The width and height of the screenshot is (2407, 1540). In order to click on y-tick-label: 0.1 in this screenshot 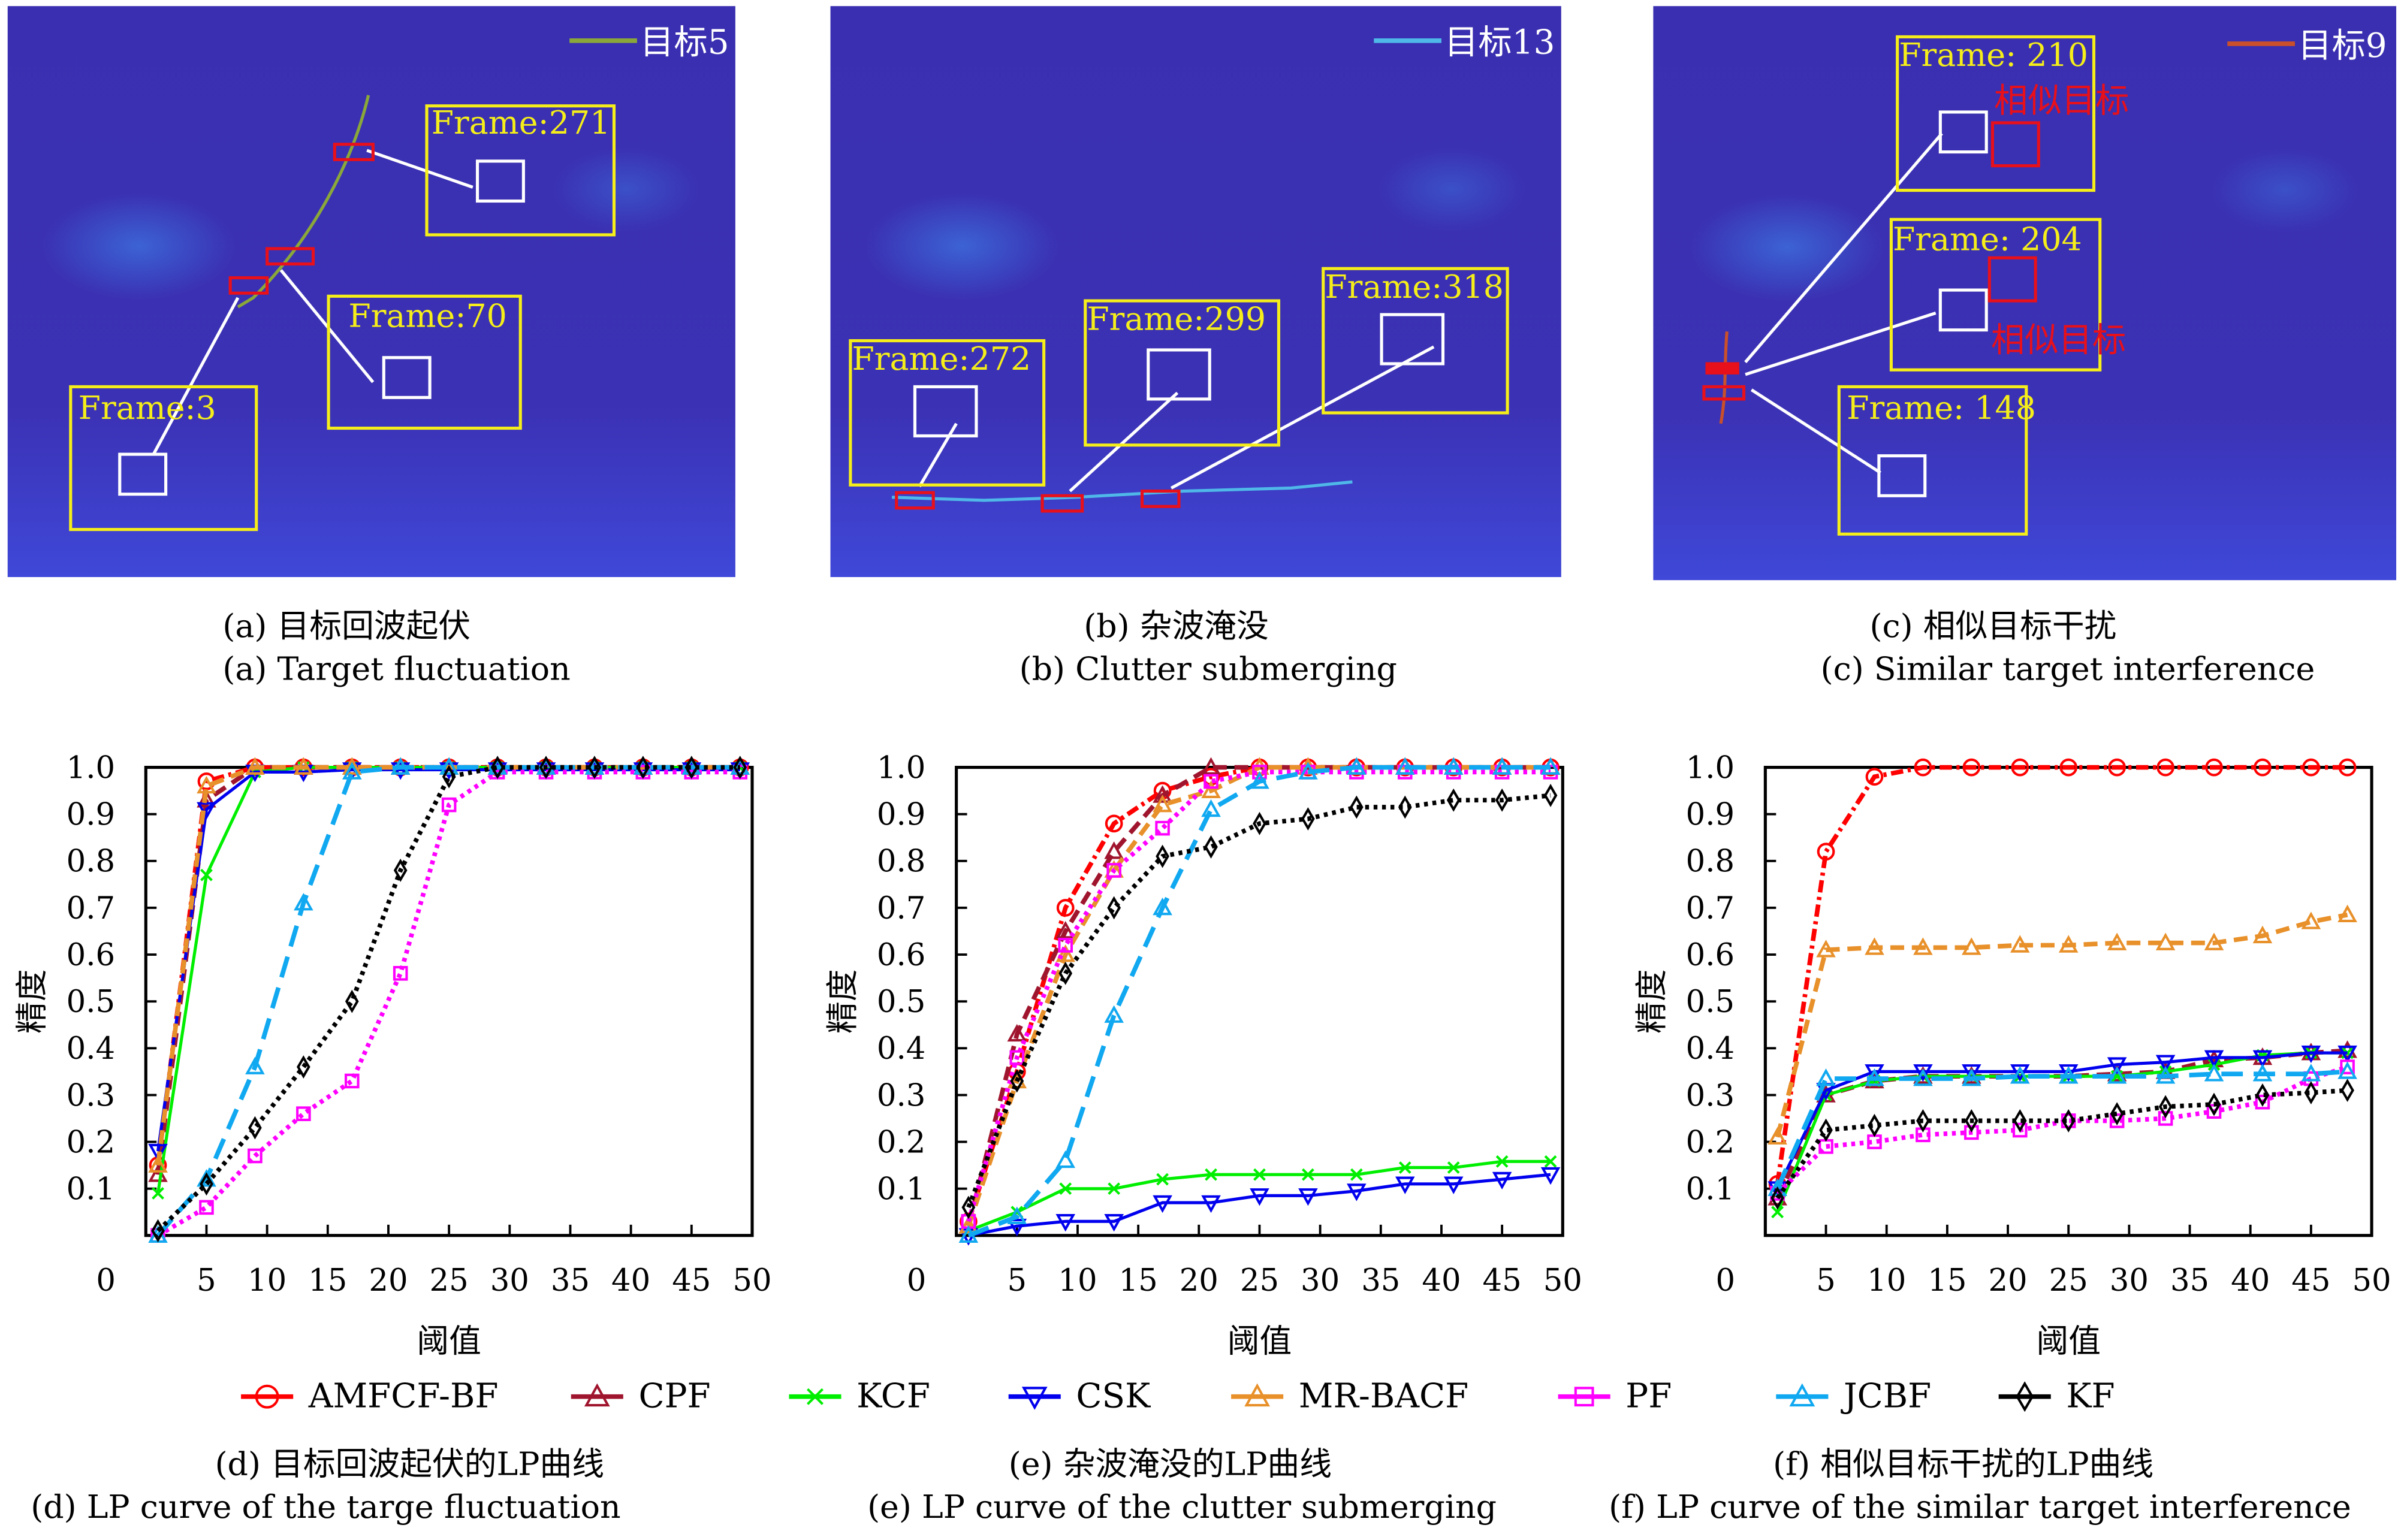, I will do `click(91, 1189)`.